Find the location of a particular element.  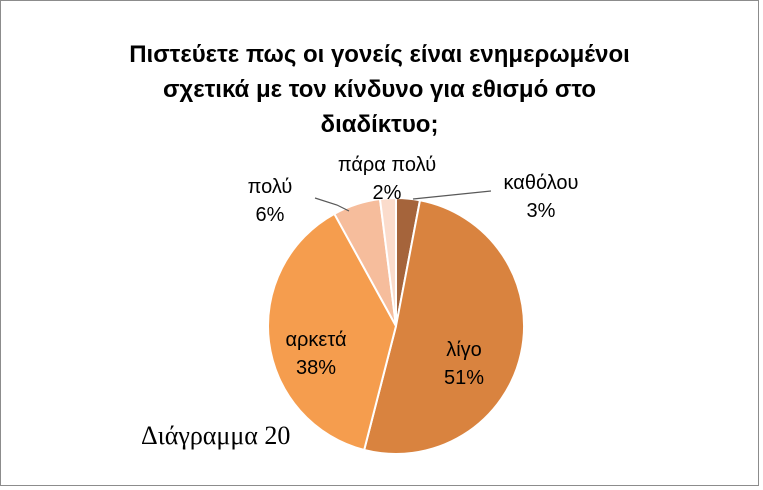

slice-category-3: αρκετά is located at coordinates (315, 340).